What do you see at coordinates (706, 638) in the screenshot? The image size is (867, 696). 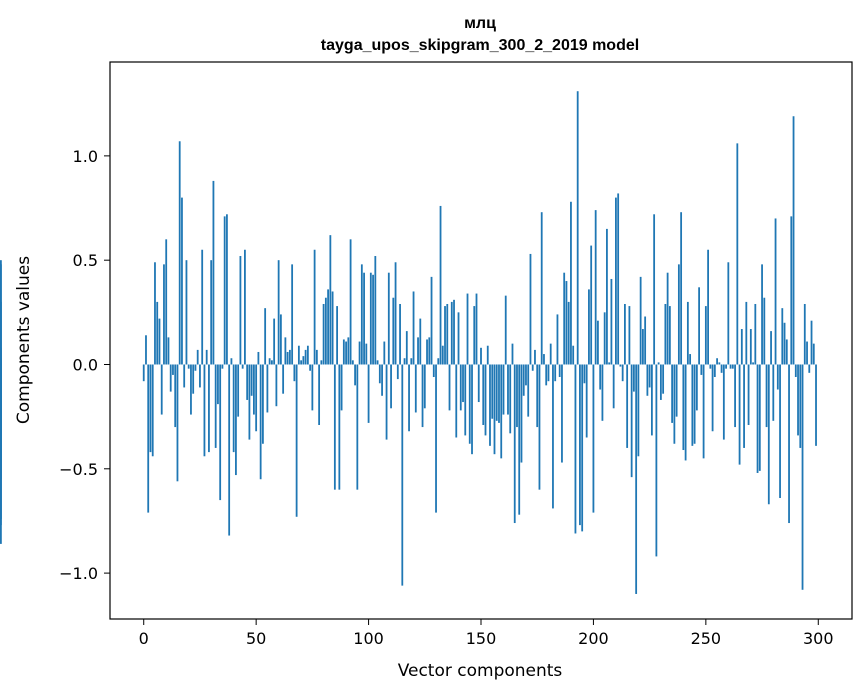 I see `x-tick-label: 250` at bounding box center [706, 638].